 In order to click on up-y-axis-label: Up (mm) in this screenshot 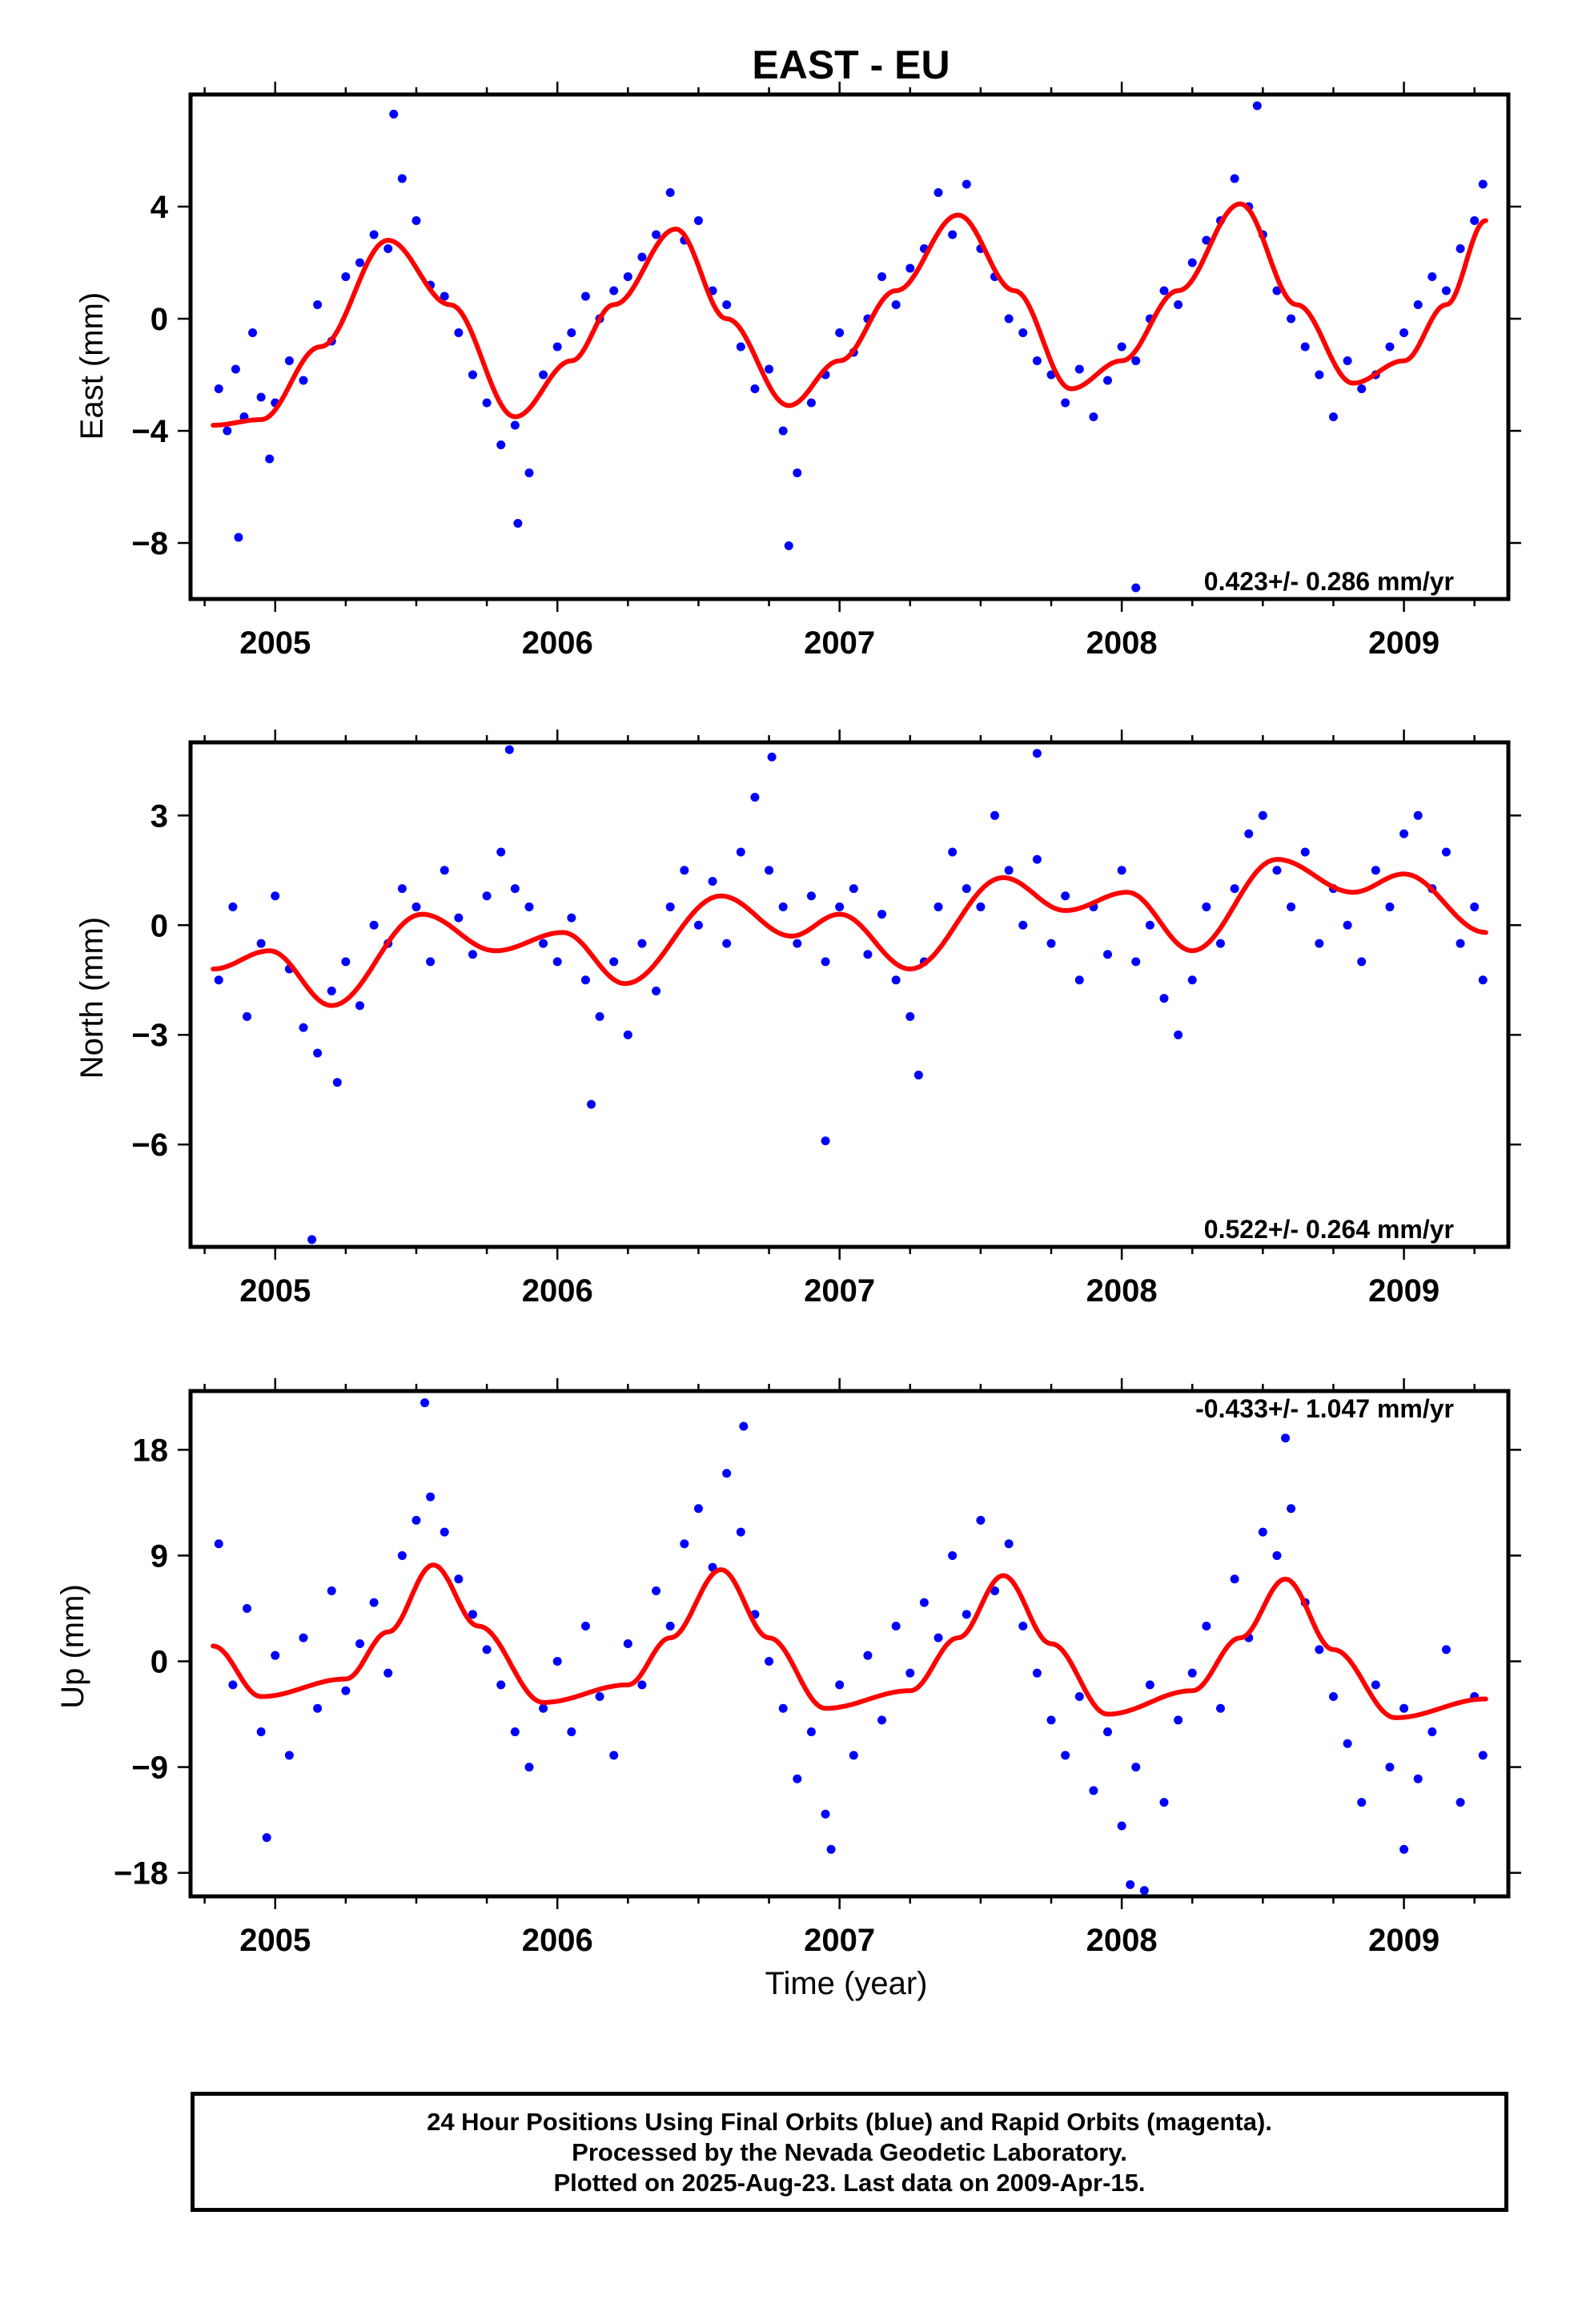, I will do `click(72, 1646)`.